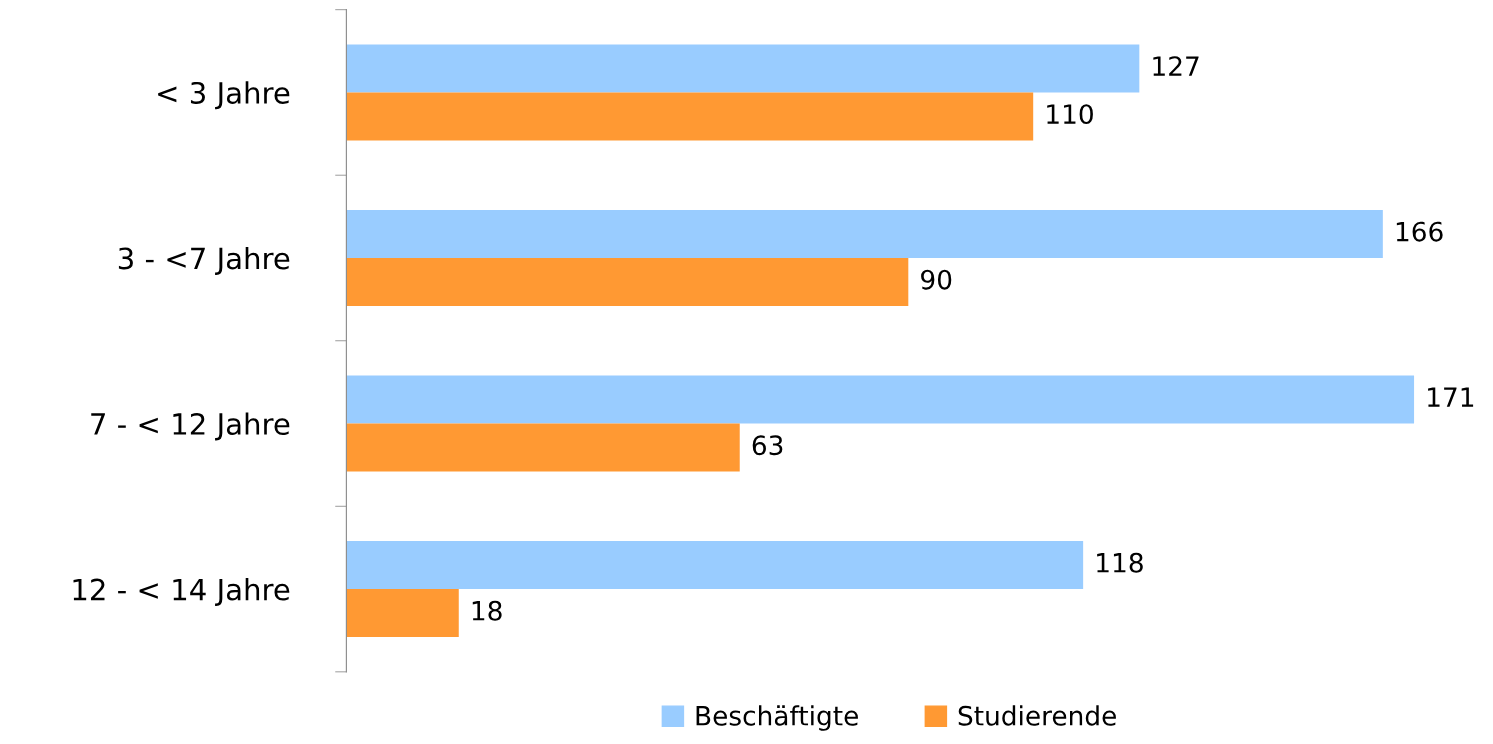  What do you see at coordinates (777, 718) in the screenshot?
I see `legend-label: Beschäftigte` at bounding box center [777, 718].